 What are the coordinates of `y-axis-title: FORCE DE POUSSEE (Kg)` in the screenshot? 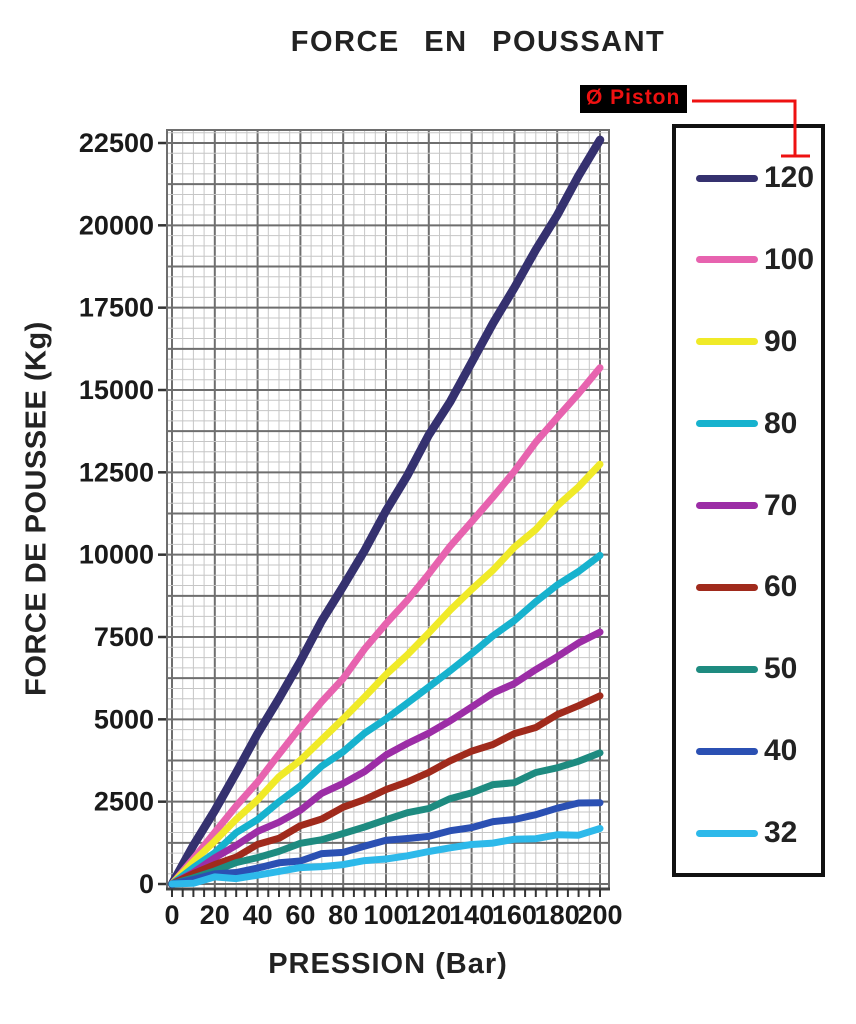 It's located at (36, 508).